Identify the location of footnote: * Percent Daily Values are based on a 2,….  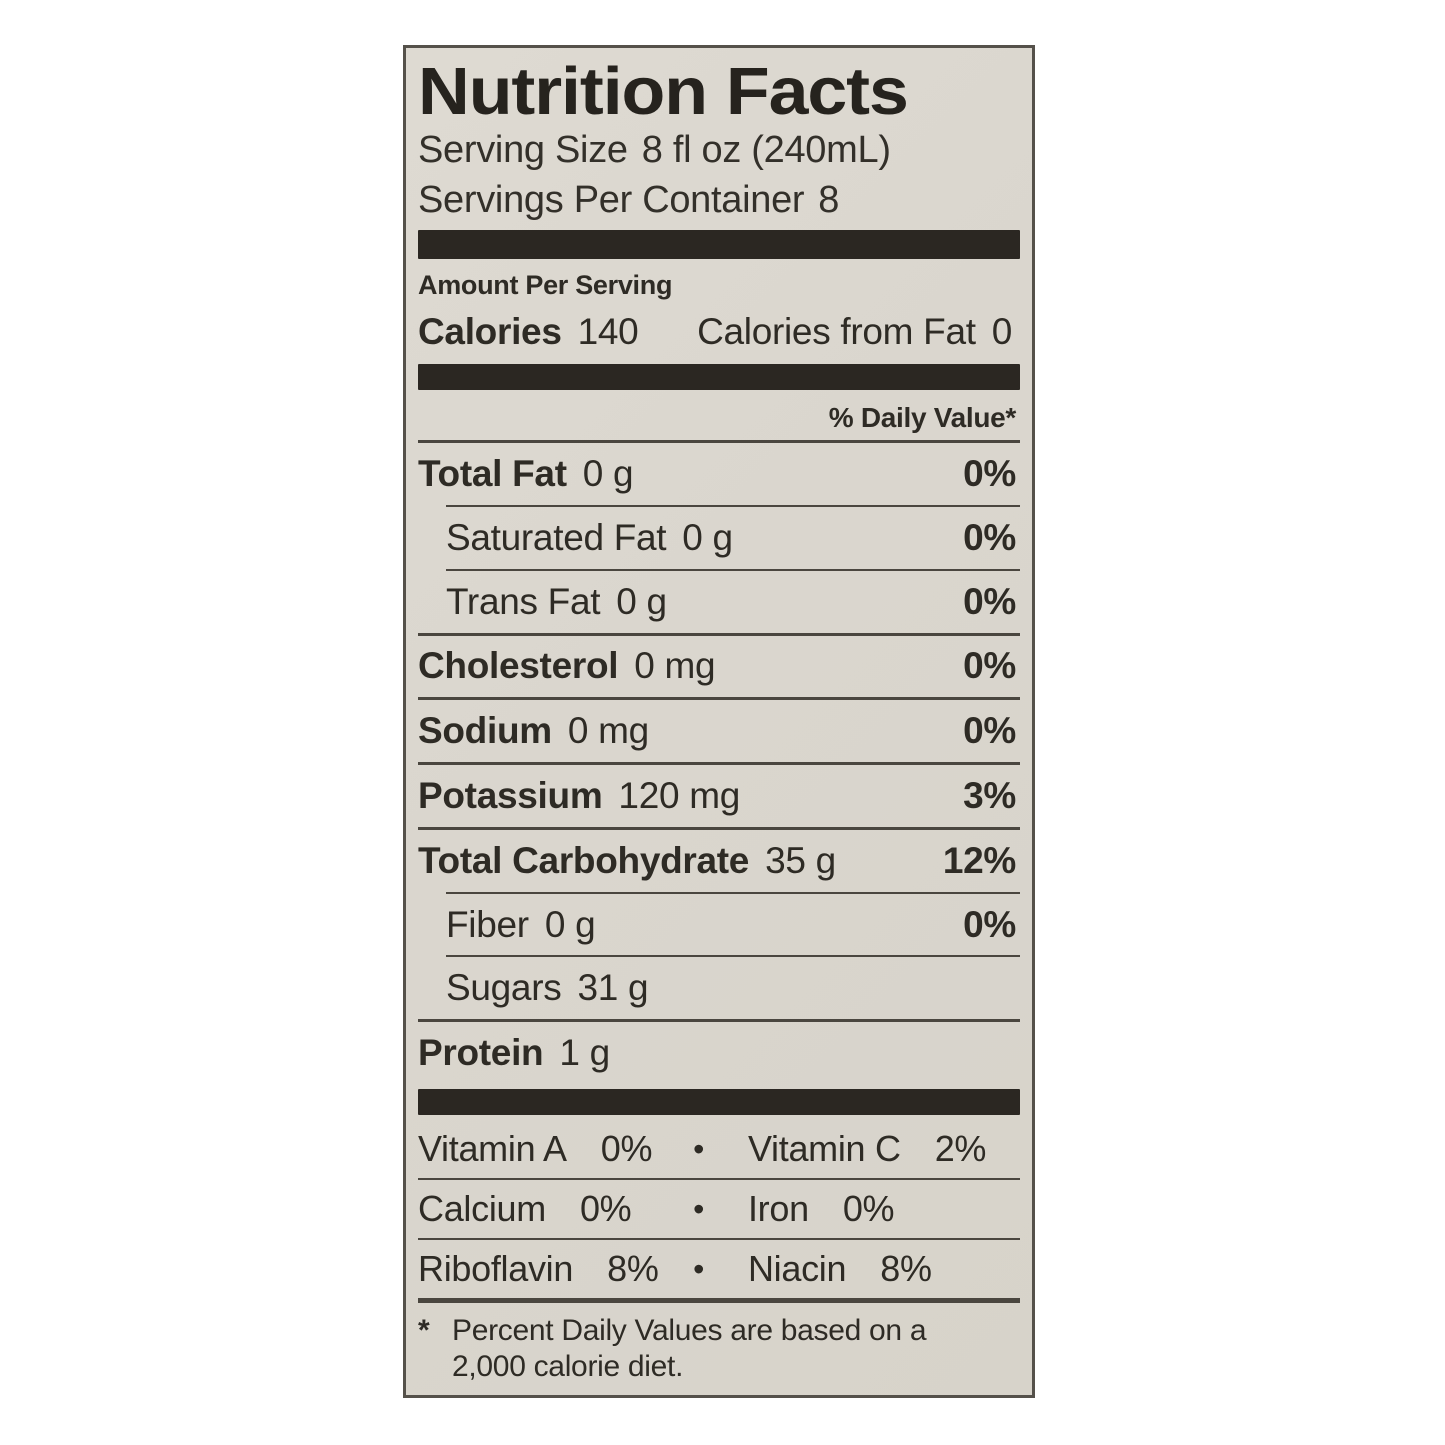
(719, 1349).